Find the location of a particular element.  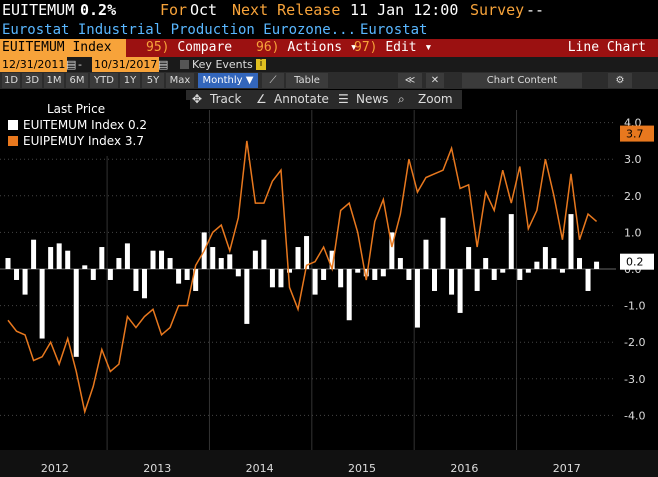

compare-menu-label: Compare is located at coordinates (205, 47).